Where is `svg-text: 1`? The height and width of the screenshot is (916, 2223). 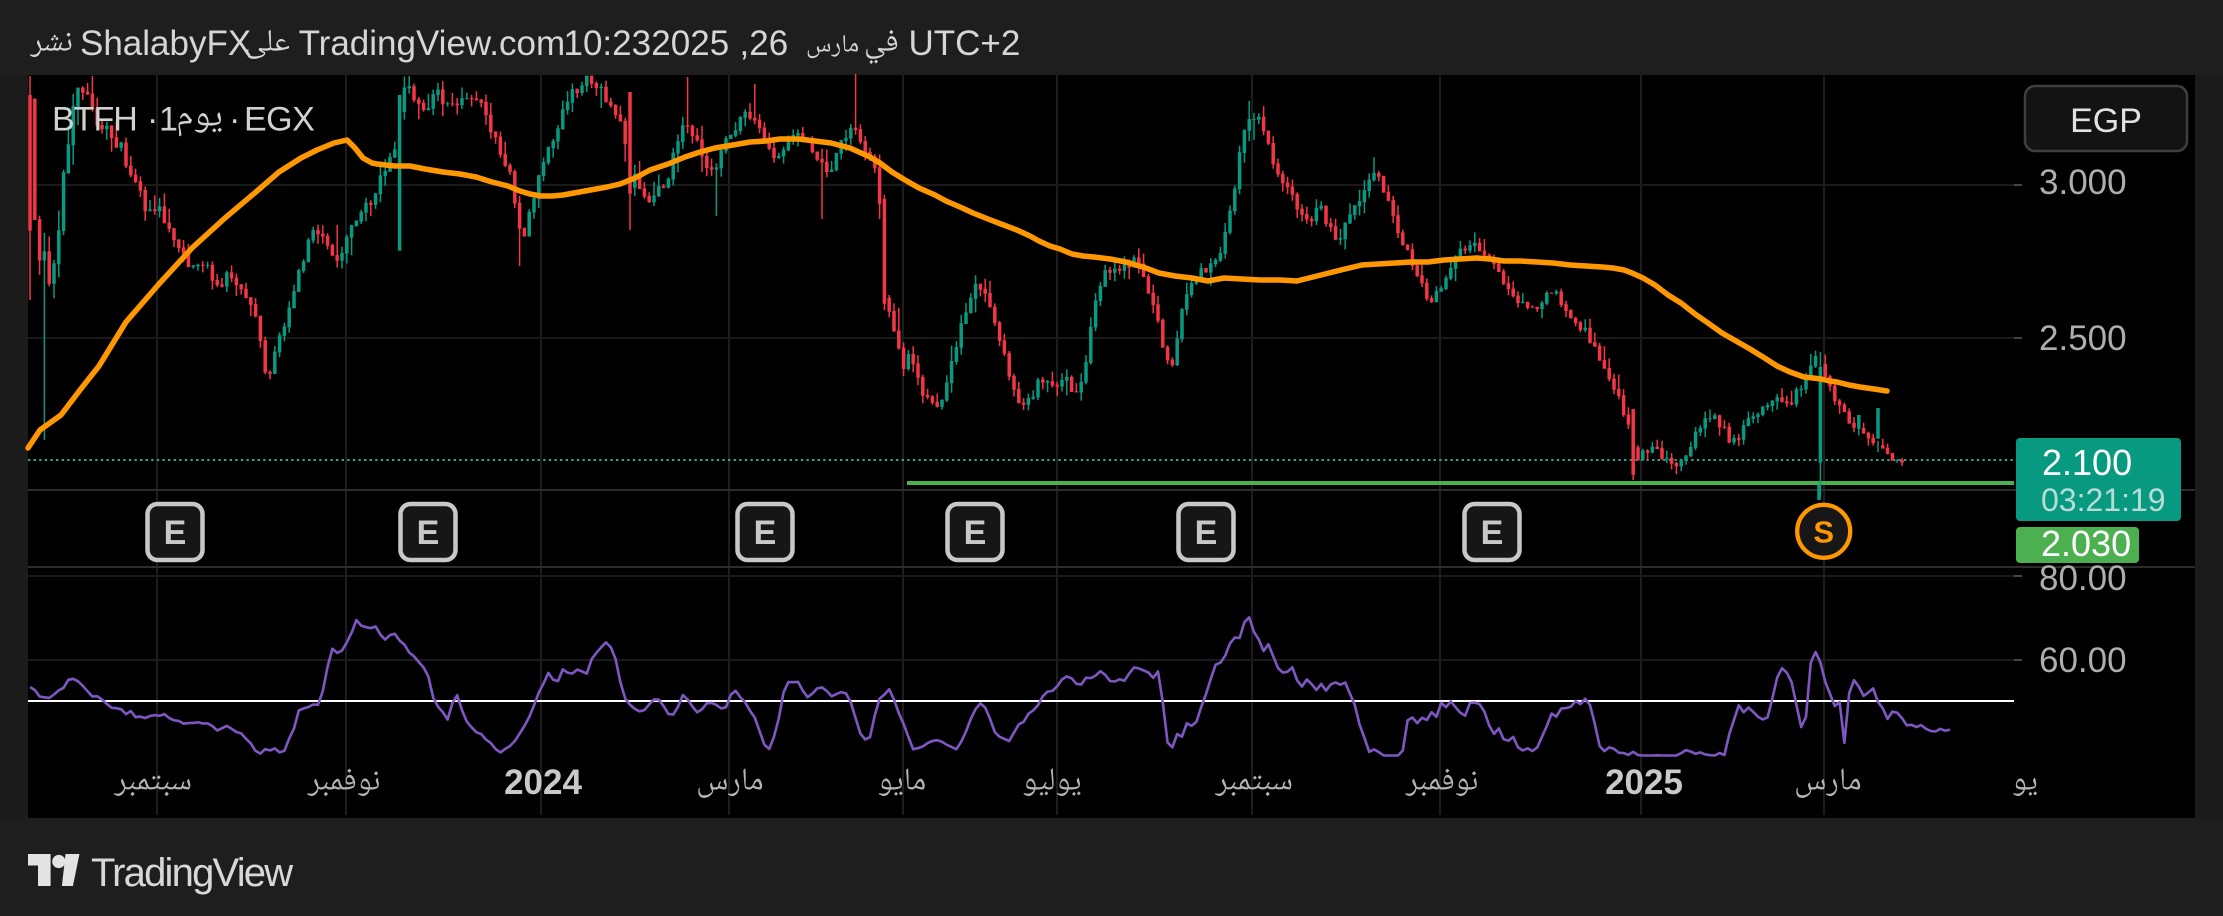
svg-text: 1 is located at coordinates (168, 120).